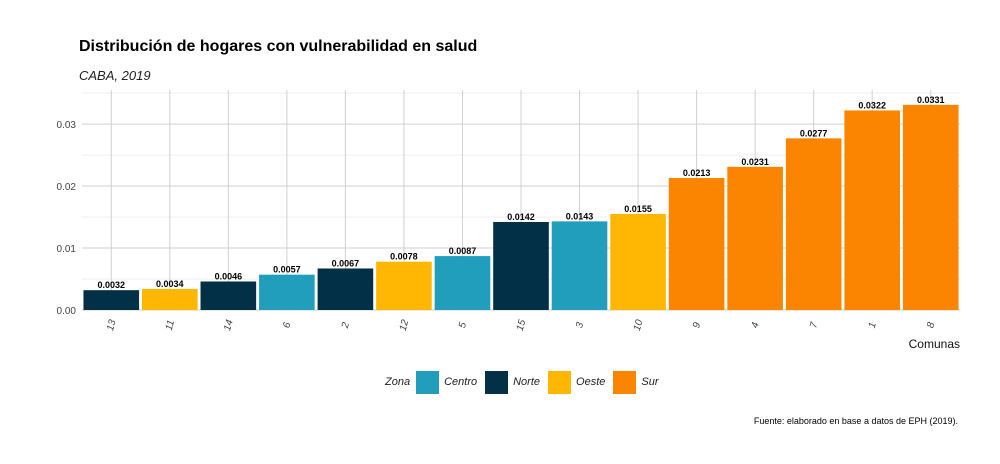  I want to click on bar-value-label: 0.0067, so click(346, 263).